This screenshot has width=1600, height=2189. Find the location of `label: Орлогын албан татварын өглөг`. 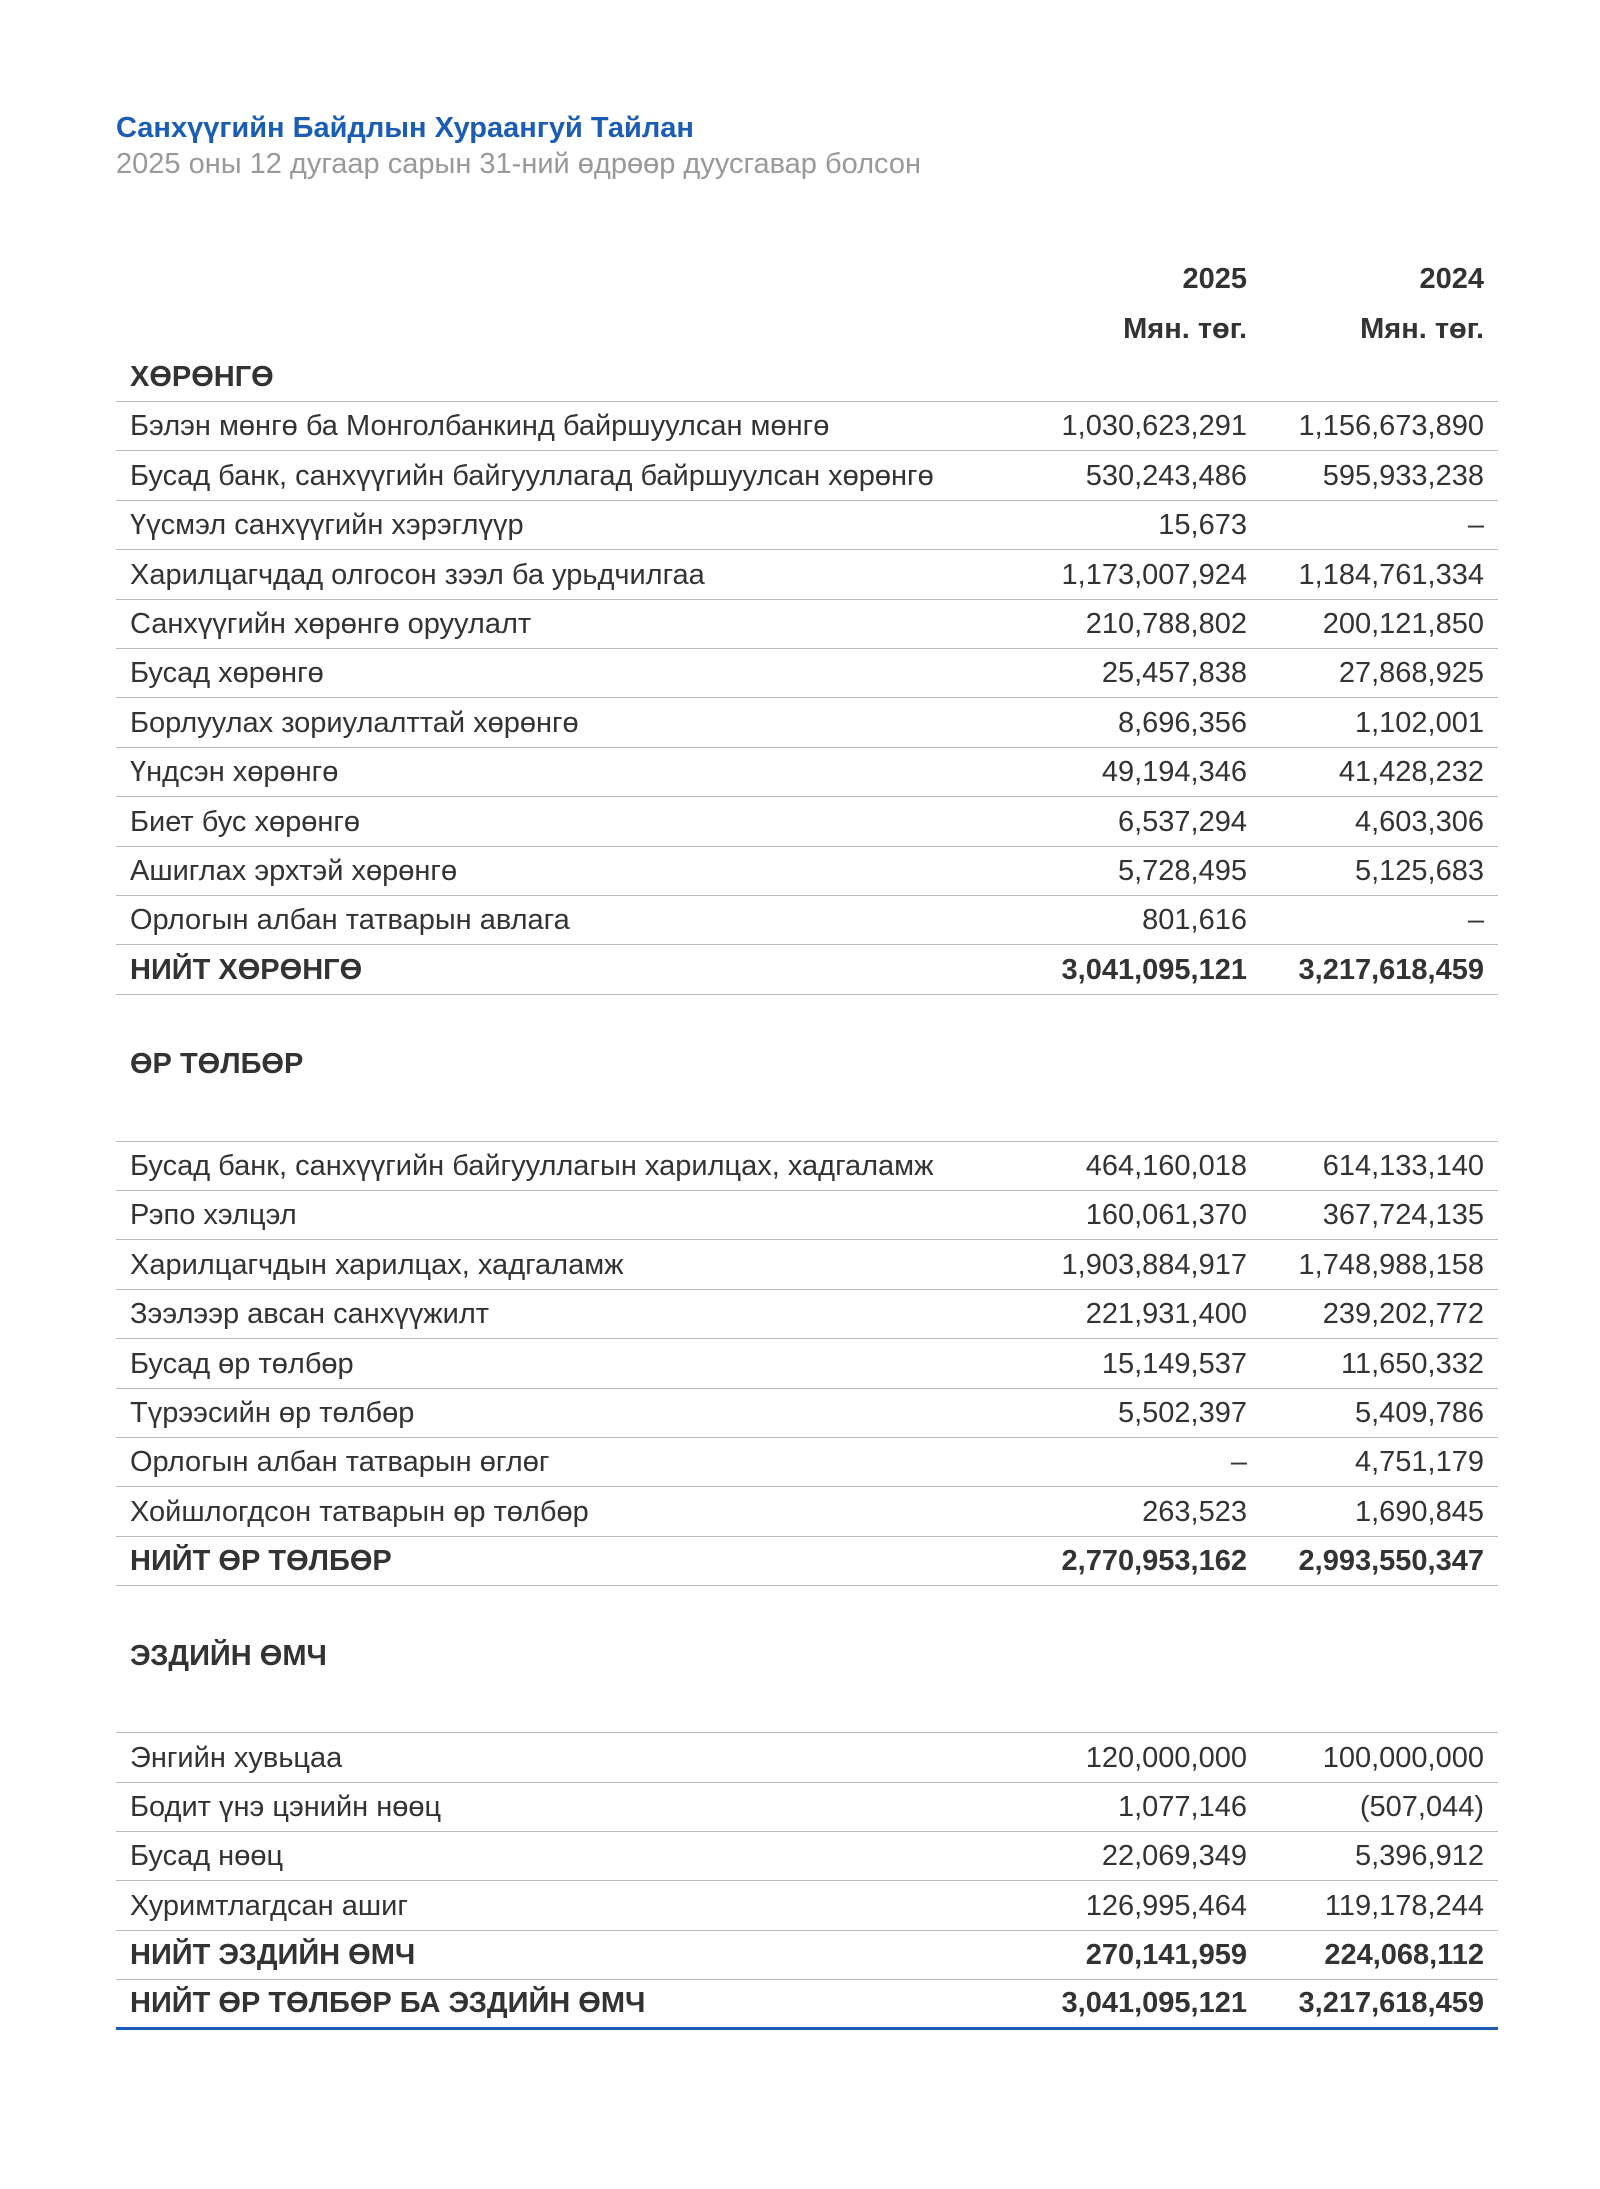

label: Орлогын албан татварын өглөг is located at coordinates (340, 1462).